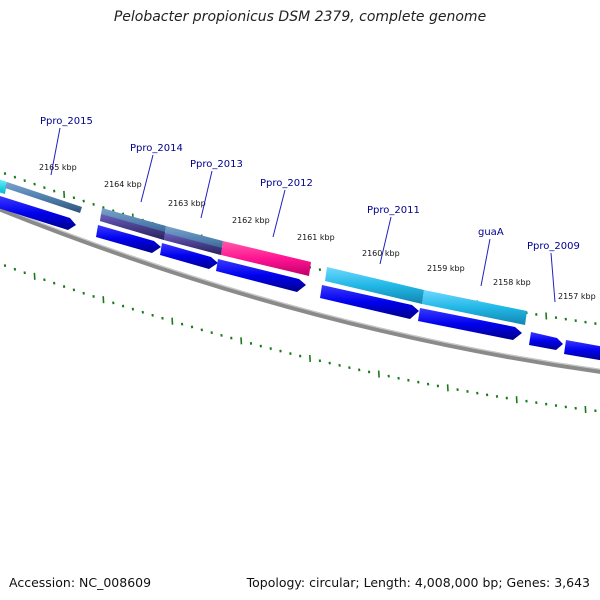 Image resolution: width=600 pixels, height=600 pixels. What do you see at coordinates (187, 203) in the screenshot?
I see `kbp-tick-label: 2163 kbp` at bounding box center [187, 203].